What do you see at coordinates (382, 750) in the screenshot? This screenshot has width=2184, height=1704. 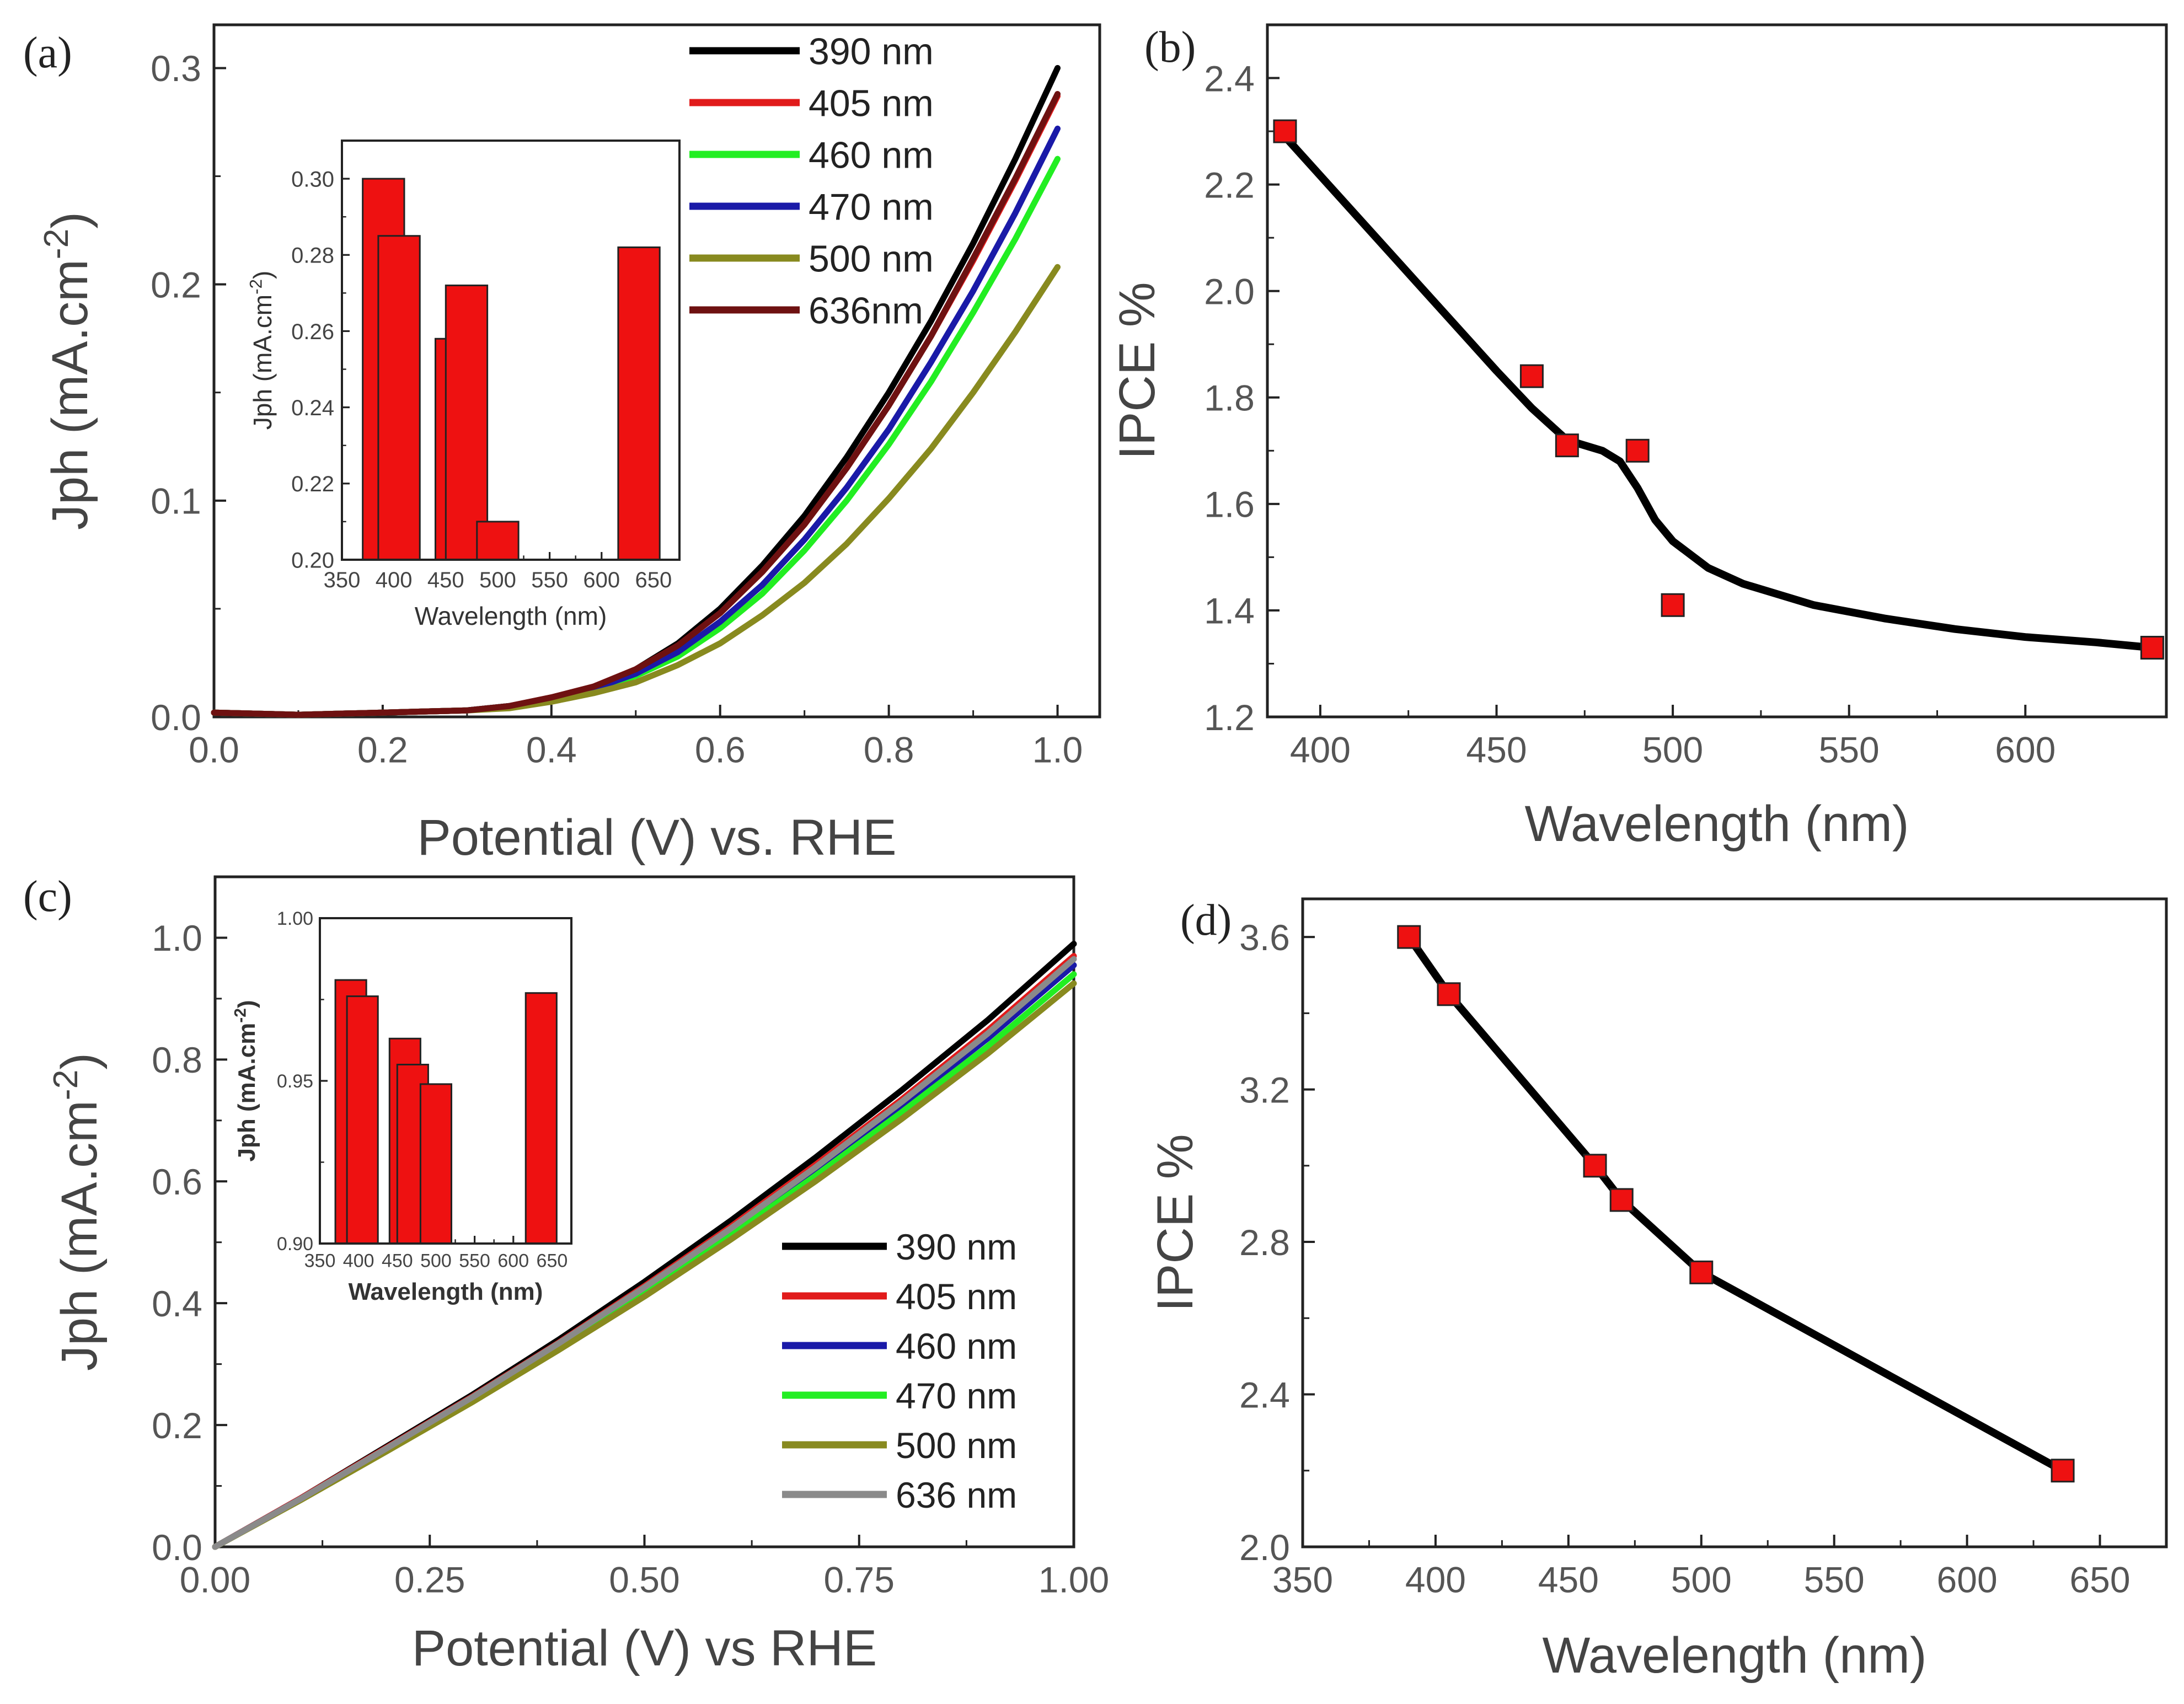 I see `x-tick-label: 0.2` at bounding box center [382, 750].